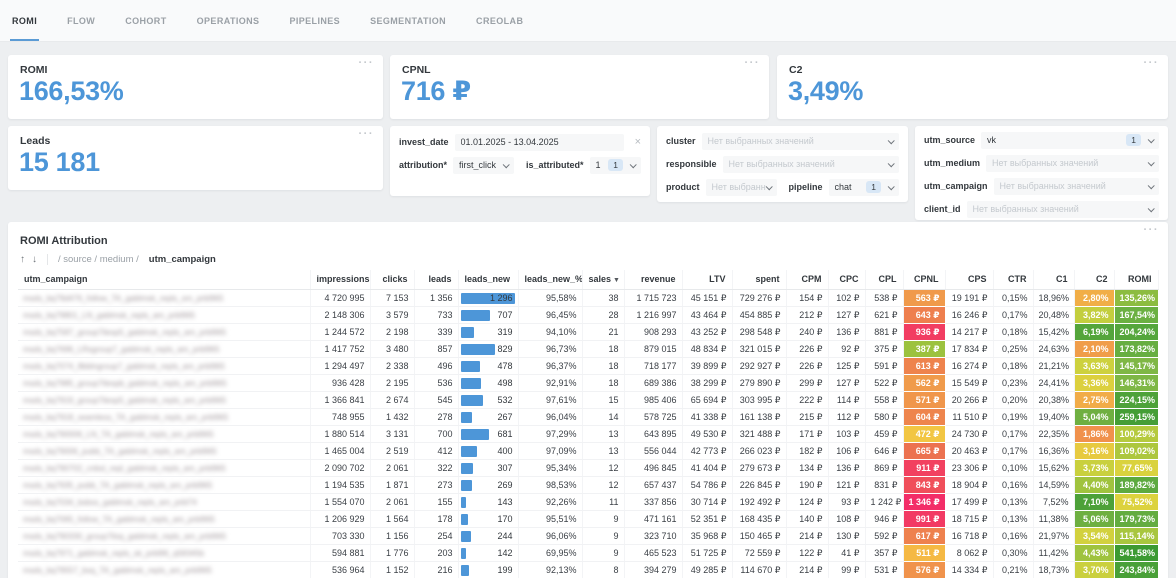 Image resolution: width=1176 pixels, height=578 pixels. Describe the element at coordinates (98, 259) in the screenshot. I see `breadcrumb-path: / source / medium /` at that location.